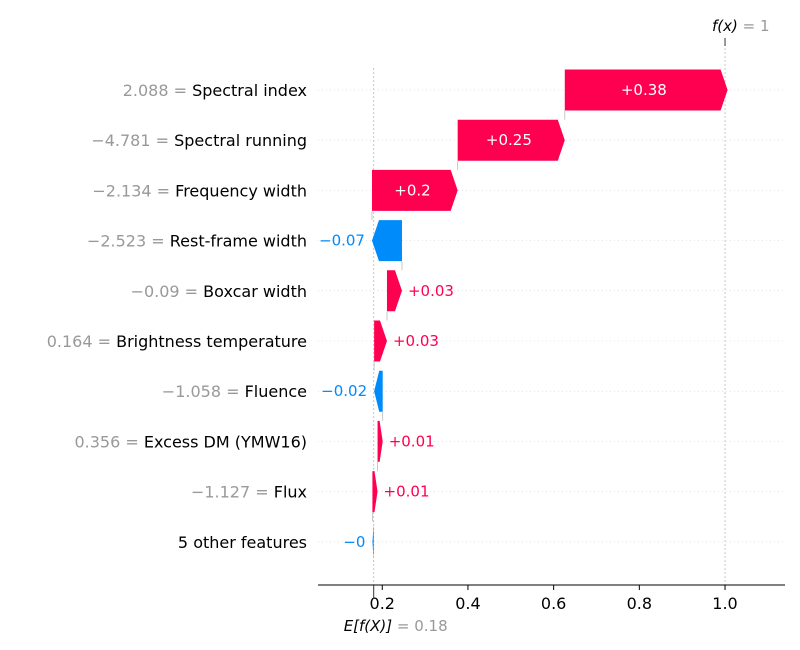  I want to click on x-axis: 0.2 0.4 0.6 0.8 1.0, so click(551, 598).